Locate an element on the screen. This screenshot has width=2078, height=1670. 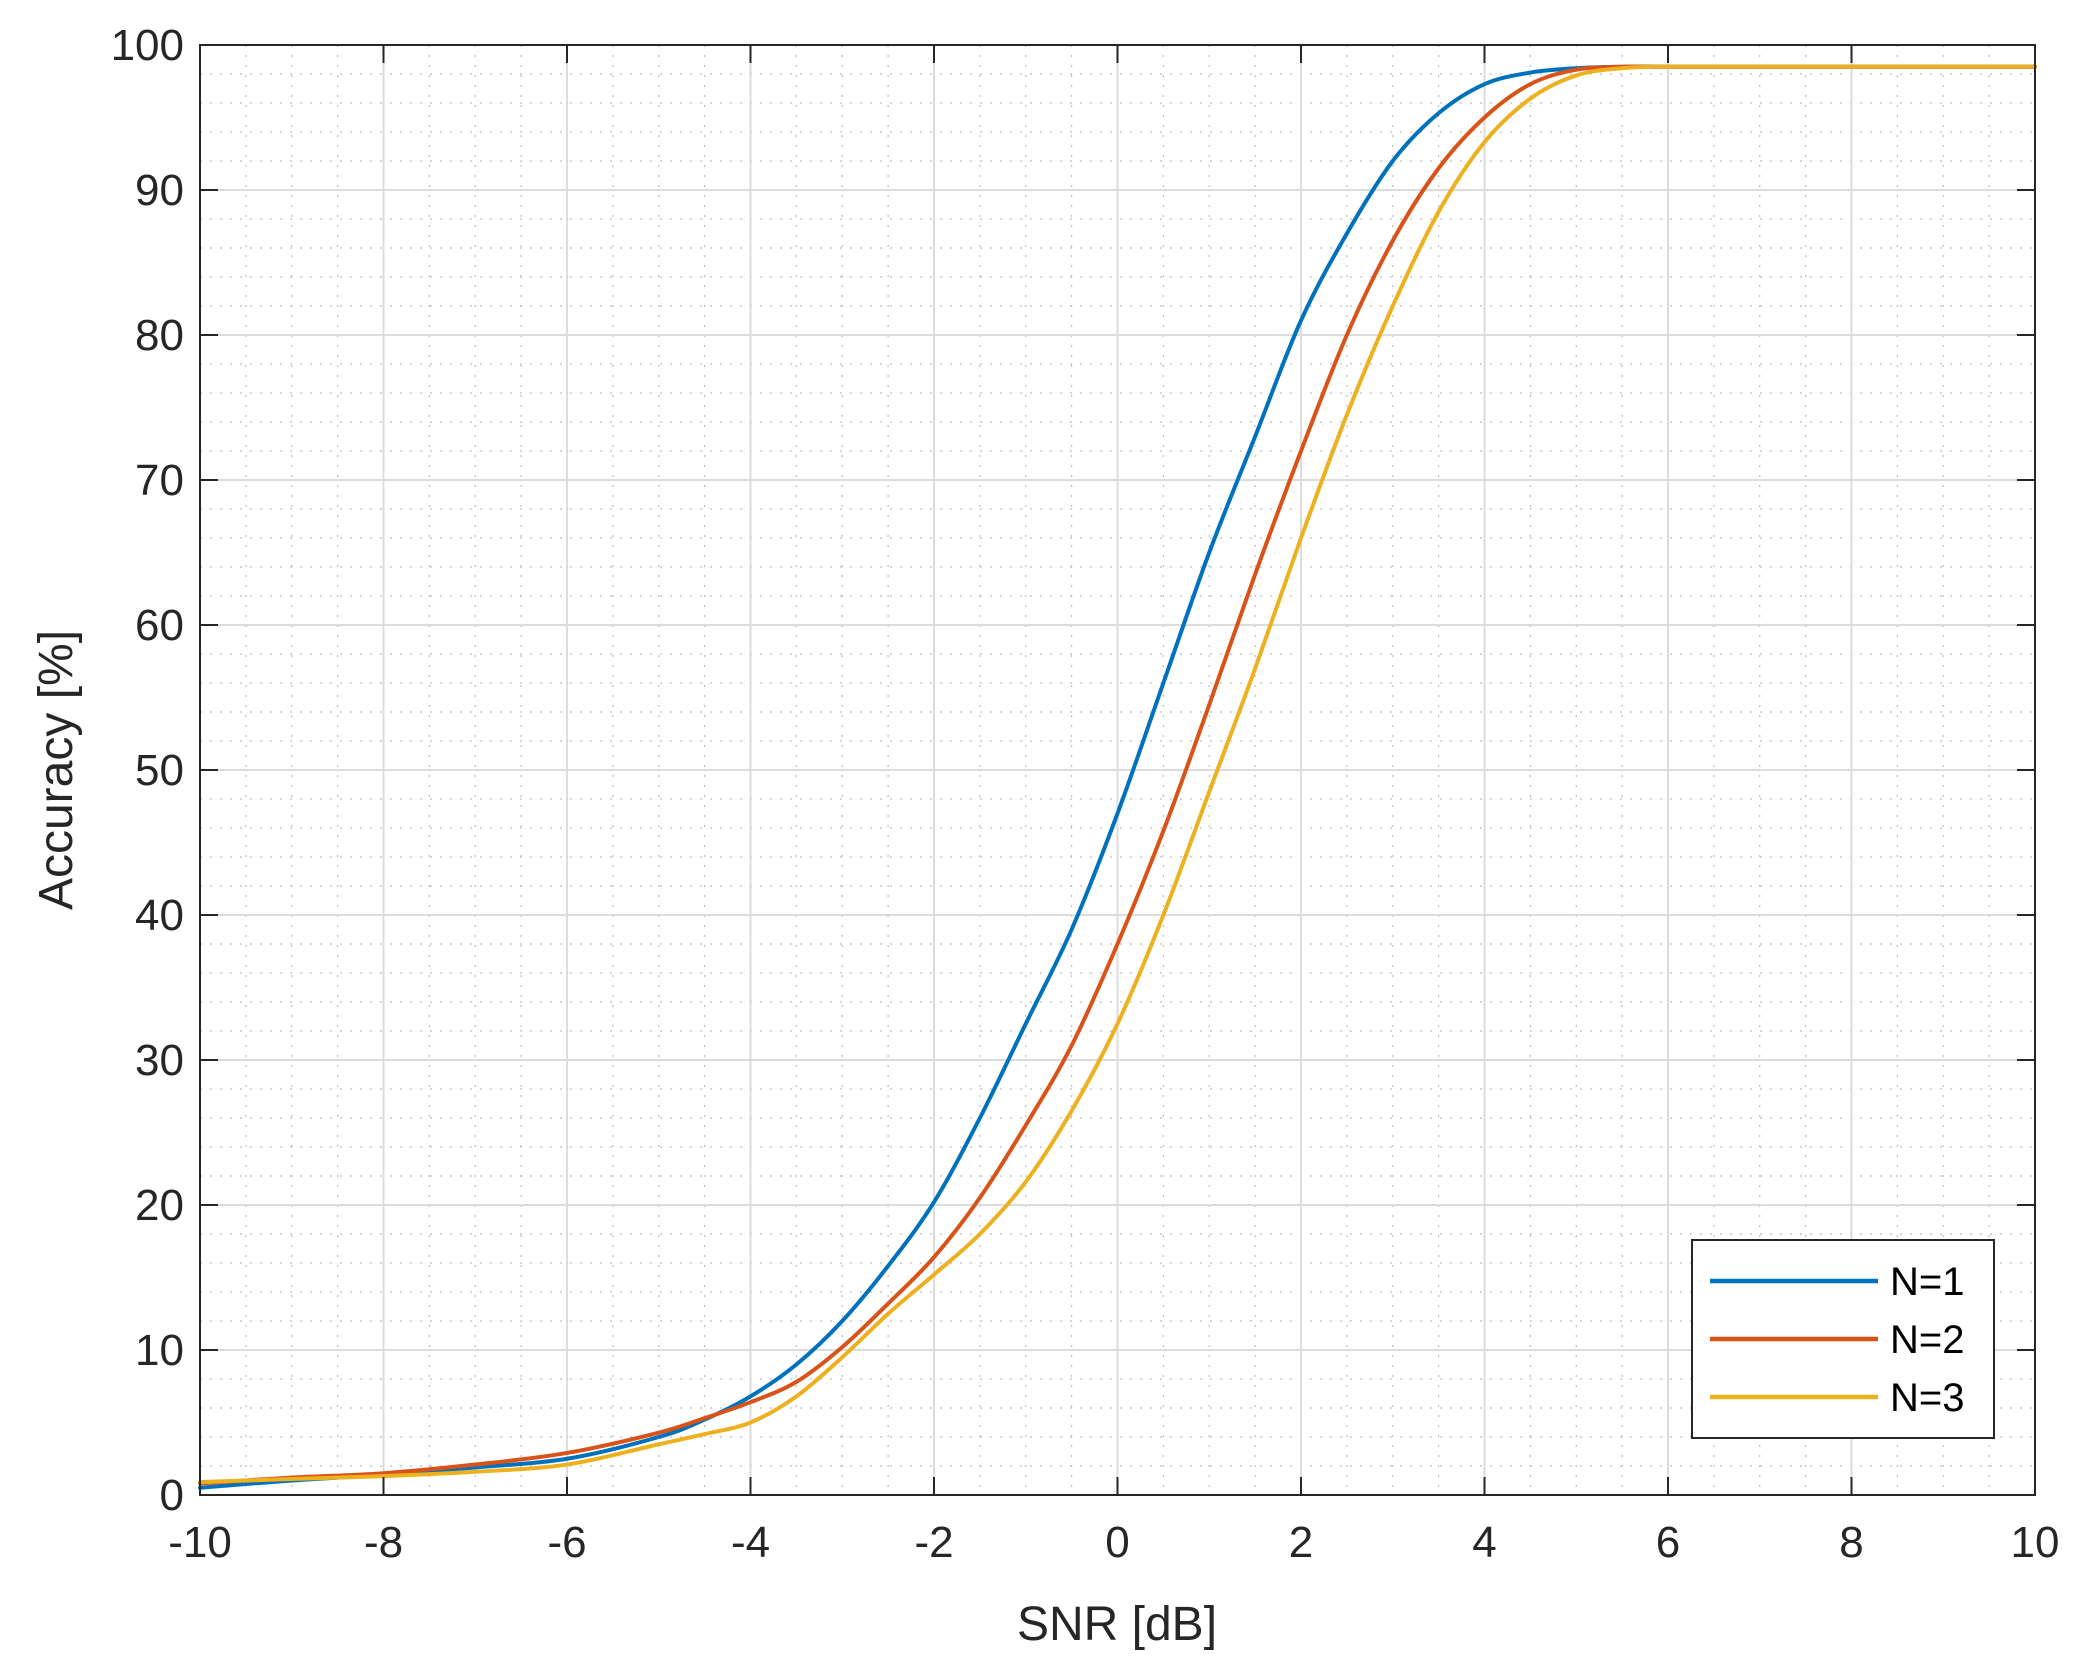
x-tick-label: 10 is located at coordinates (2035, 1542).